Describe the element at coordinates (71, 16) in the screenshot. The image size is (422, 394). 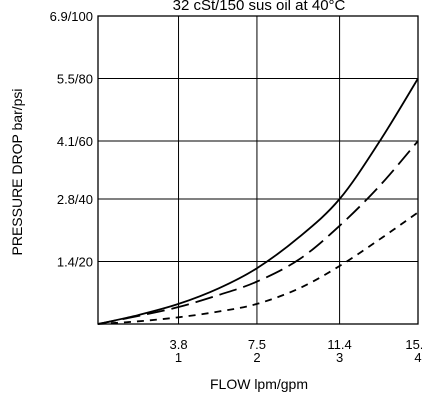
I see `y-tick-label: 6.9/100` at that location.